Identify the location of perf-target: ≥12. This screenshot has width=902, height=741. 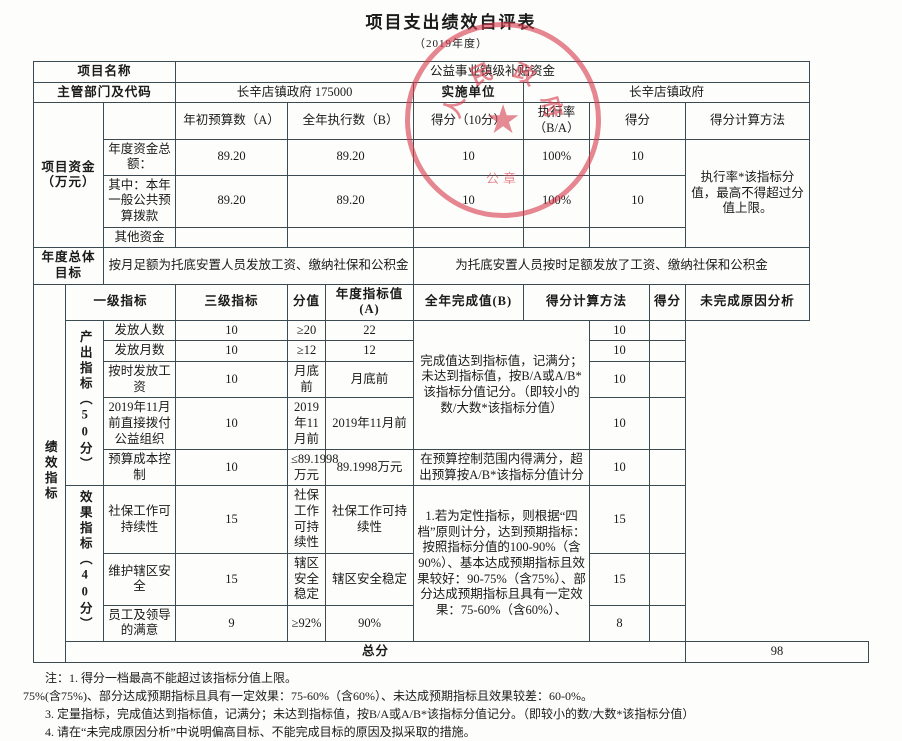
(307, 351).